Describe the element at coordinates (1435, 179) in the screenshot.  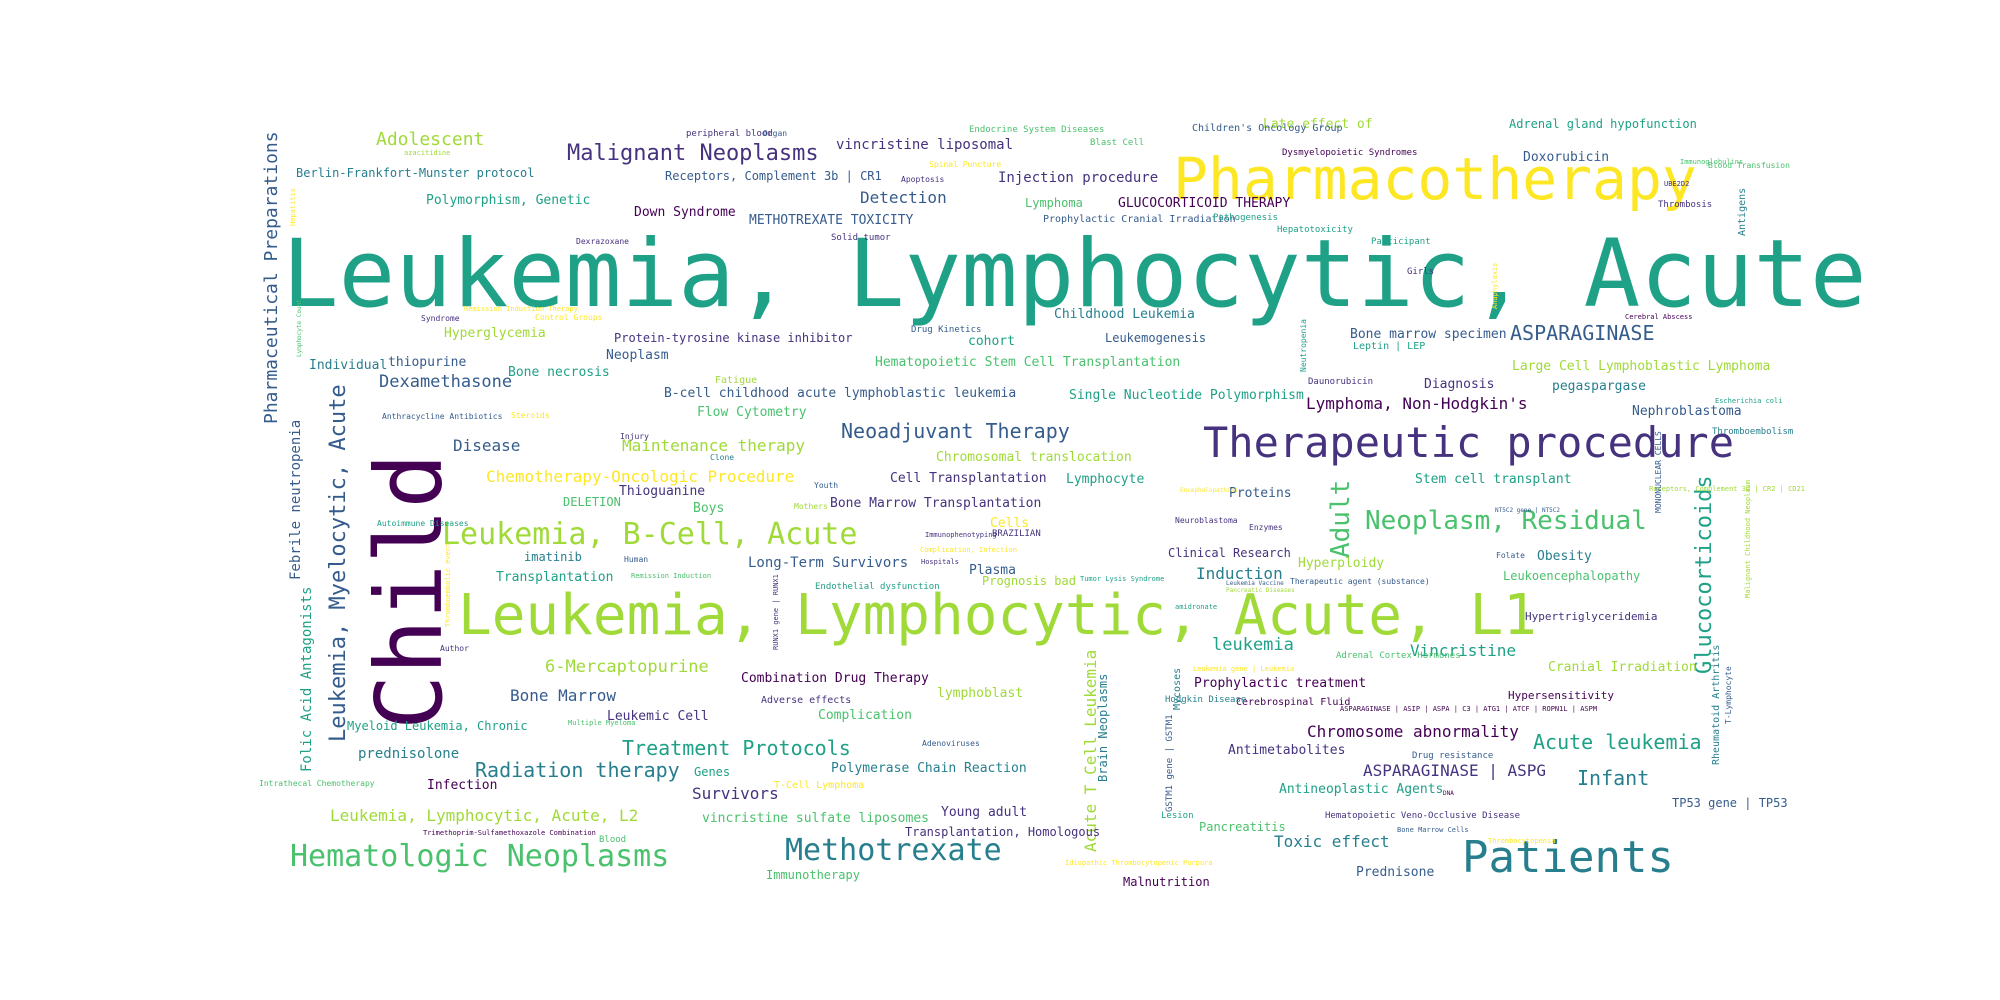
I see `cloud-word: Pharmacotherapy` at that location.